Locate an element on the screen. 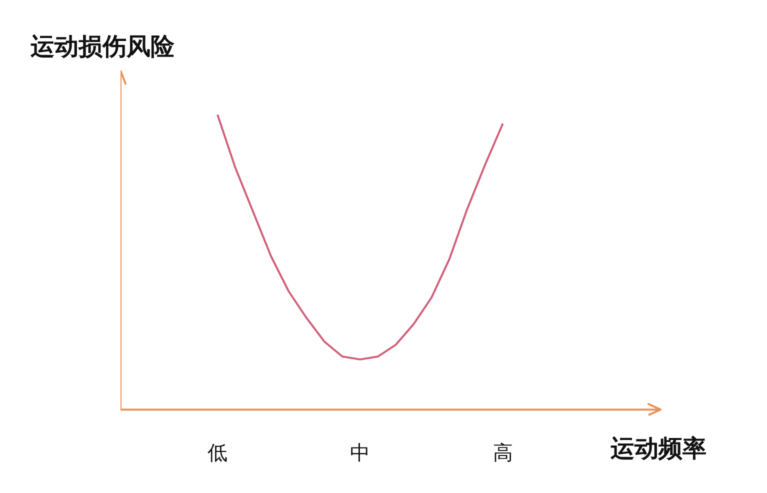 Image resolution: width=767 pixels, height=493 pixels. x-tick-label: 低 is located at coordinates (218, 452).